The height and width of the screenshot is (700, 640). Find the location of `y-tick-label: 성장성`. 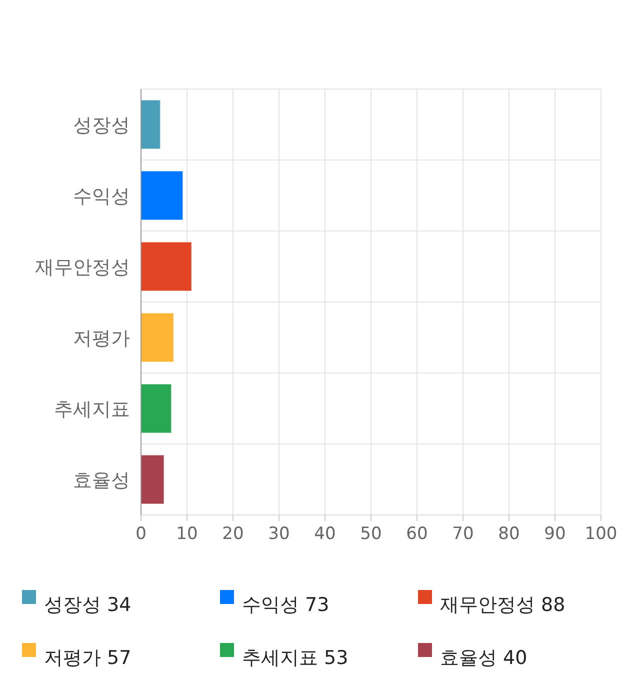

y-tick-label: 성장성 is located at coordinates (101, 125).